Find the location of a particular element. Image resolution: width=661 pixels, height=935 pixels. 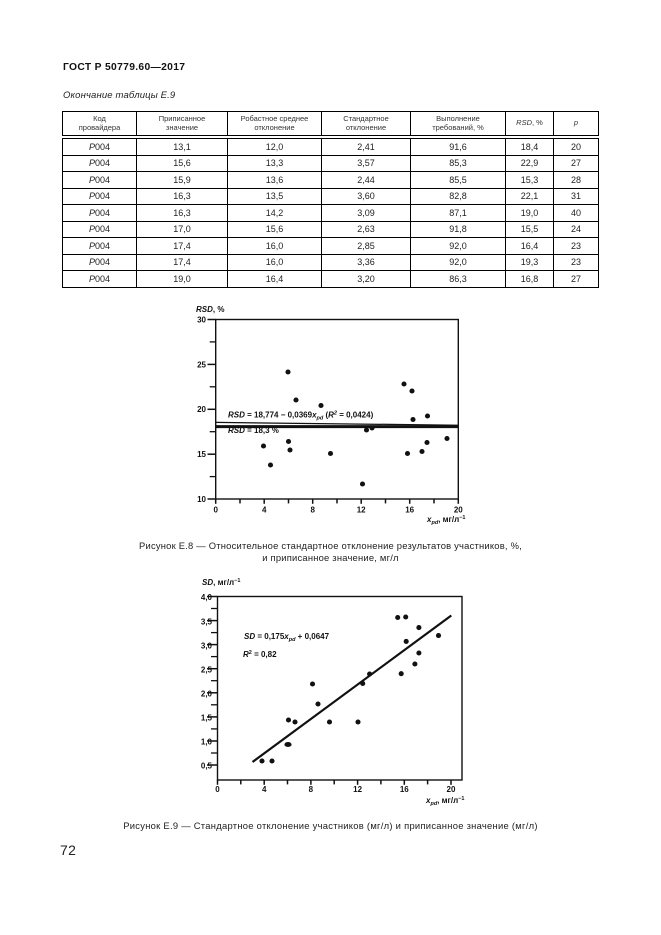

svg-text: RSD = 18,3 % is located at coordinates (253, 430).